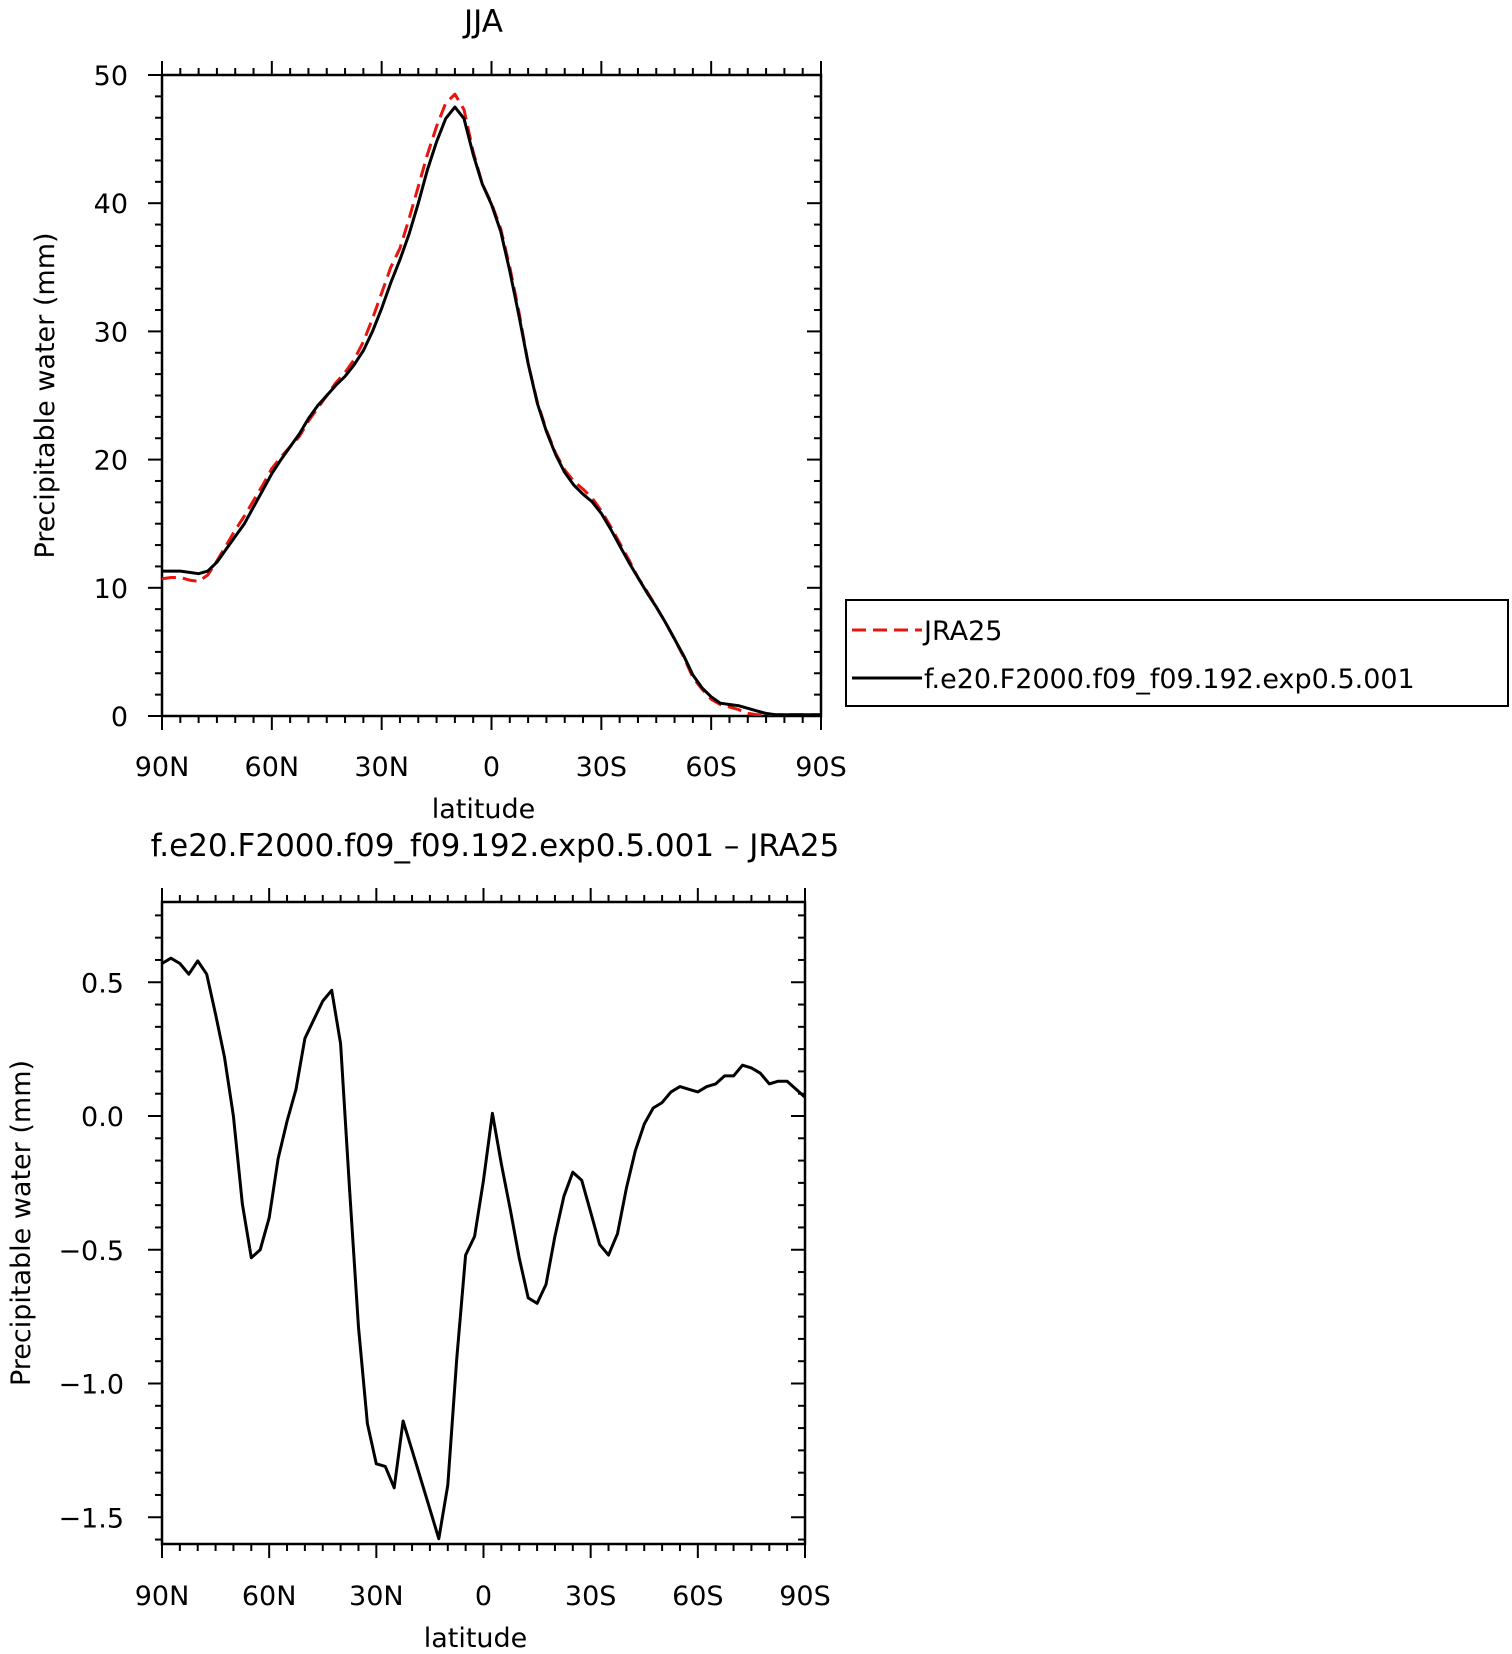 Image resolution: width=1512 pixels, height=1654 pixels. Describe the element at coordinates (102, 983) in the screenshot. I see `y-tick-label: 0.5` at that location.